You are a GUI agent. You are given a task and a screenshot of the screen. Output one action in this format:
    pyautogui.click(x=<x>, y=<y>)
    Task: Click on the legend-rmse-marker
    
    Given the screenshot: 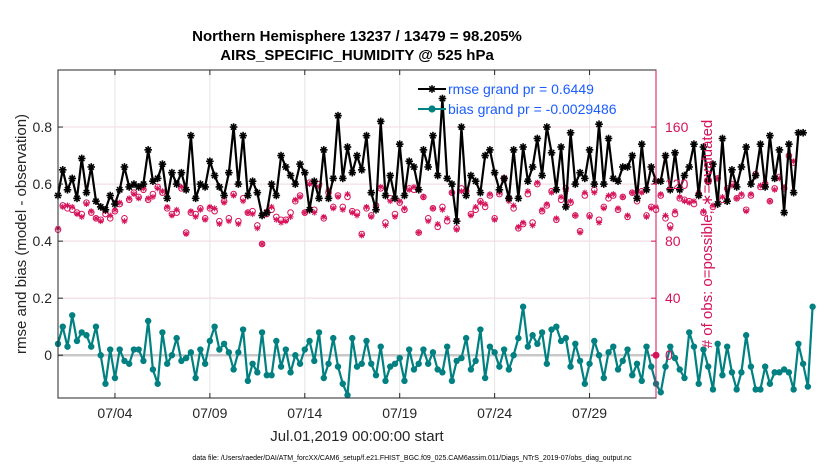 What is the action you would take?
    pyautogui.click(x=432, y=89)
    